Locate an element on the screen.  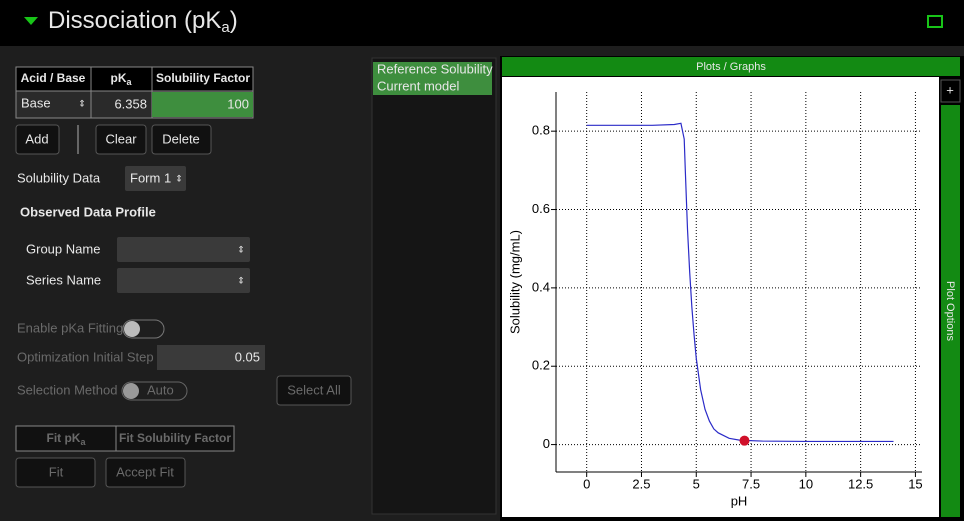
table-cell: 6.358 is located at coordinates (130, 103).